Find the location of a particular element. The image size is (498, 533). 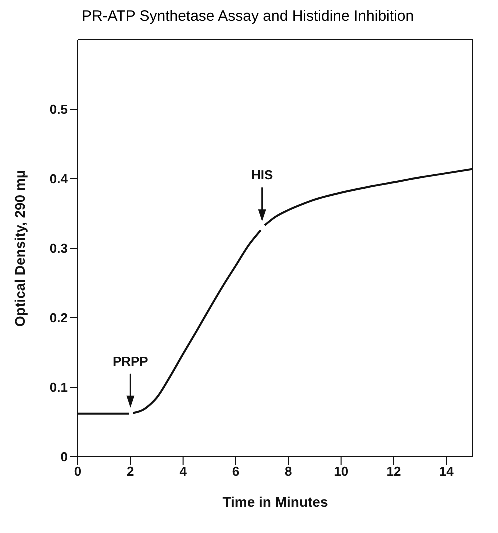

y-tick-label: 0.4 is located at coordinates (59, 179).